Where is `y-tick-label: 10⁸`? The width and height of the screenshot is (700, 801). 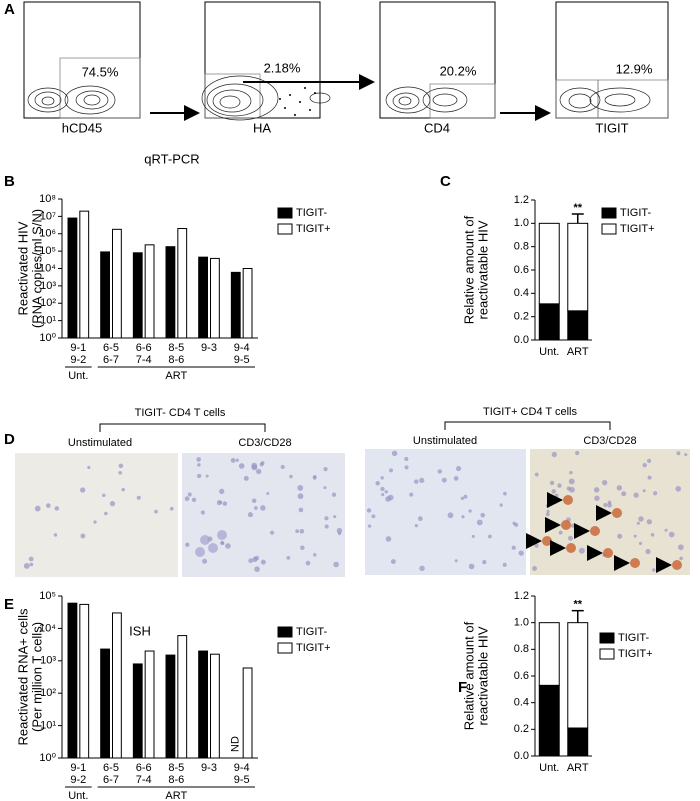
y-tick-label: 10⁸ is located at coordinates (47, 199).